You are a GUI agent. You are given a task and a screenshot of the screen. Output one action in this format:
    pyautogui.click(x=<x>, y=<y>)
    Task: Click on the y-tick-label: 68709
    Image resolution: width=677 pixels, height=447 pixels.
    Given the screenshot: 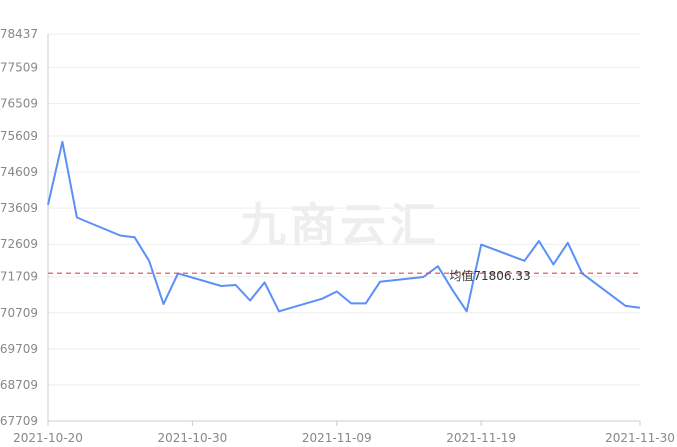 What is the action you would take?
    pyautogui.click(x=19, y=385)
    